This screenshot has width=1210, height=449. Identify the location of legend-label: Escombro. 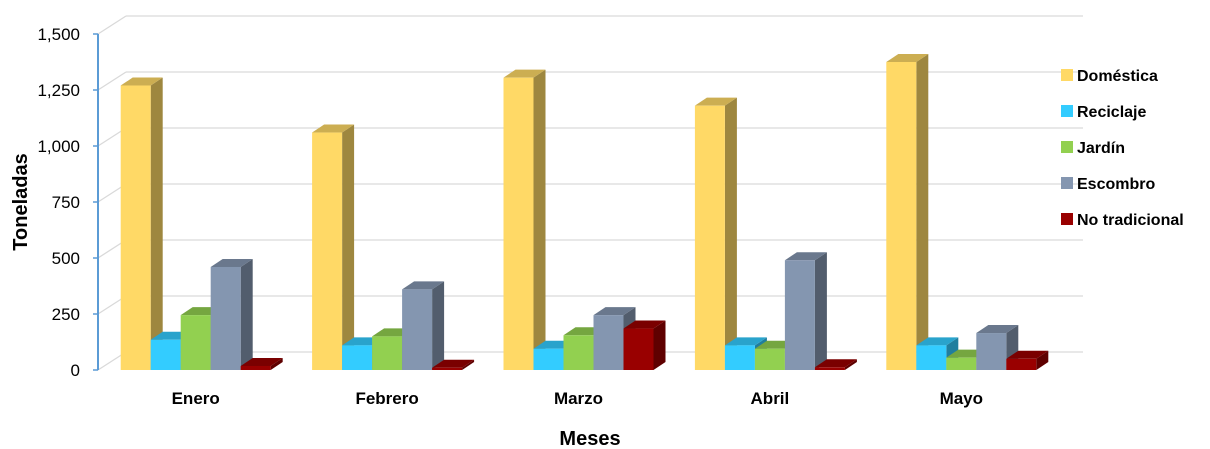
(1116, 184).